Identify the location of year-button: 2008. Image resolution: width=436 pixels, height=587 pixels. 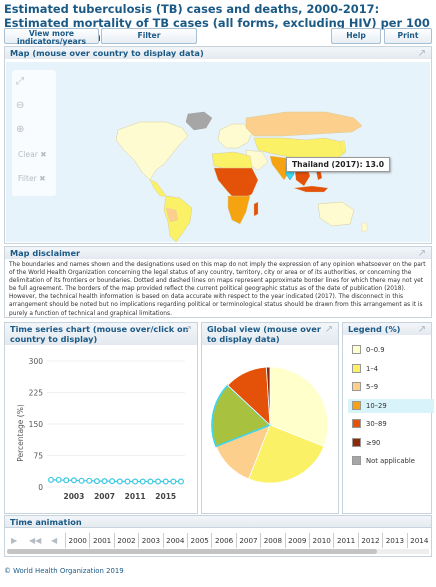
(272, 540).